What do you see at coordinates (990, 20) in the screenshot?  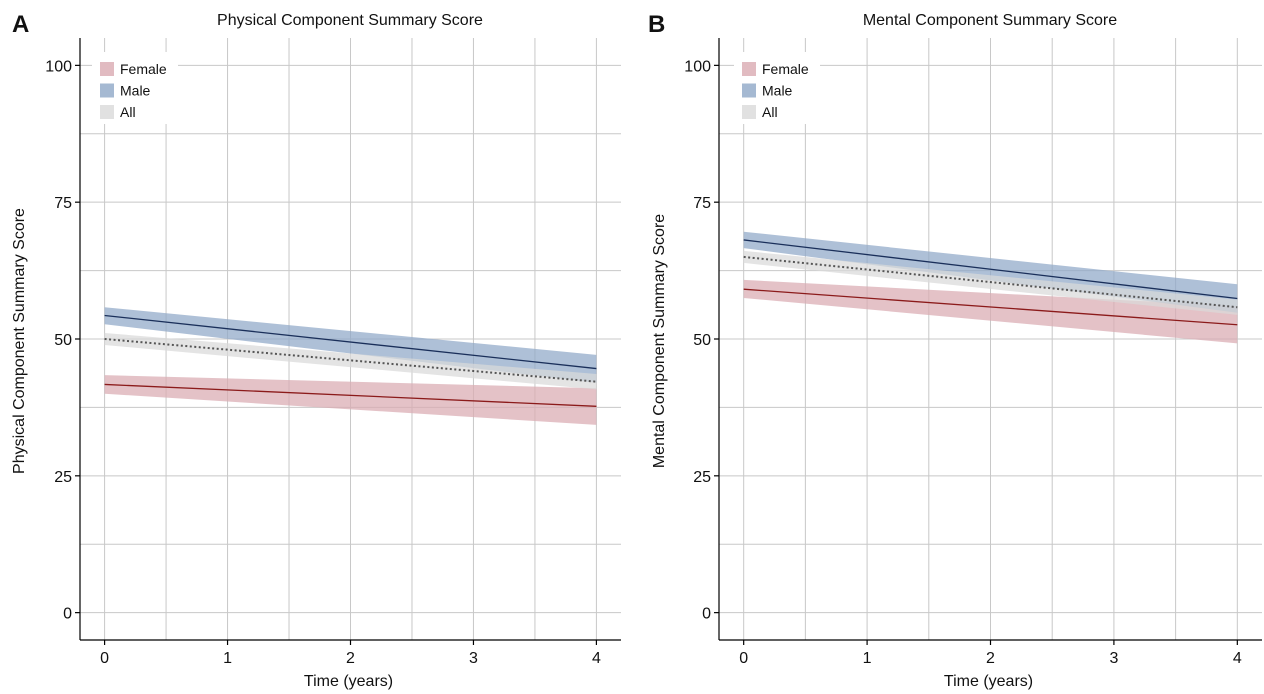 I see `chart-title: Mental Component Summary Score` at bounding box center [990, 20].